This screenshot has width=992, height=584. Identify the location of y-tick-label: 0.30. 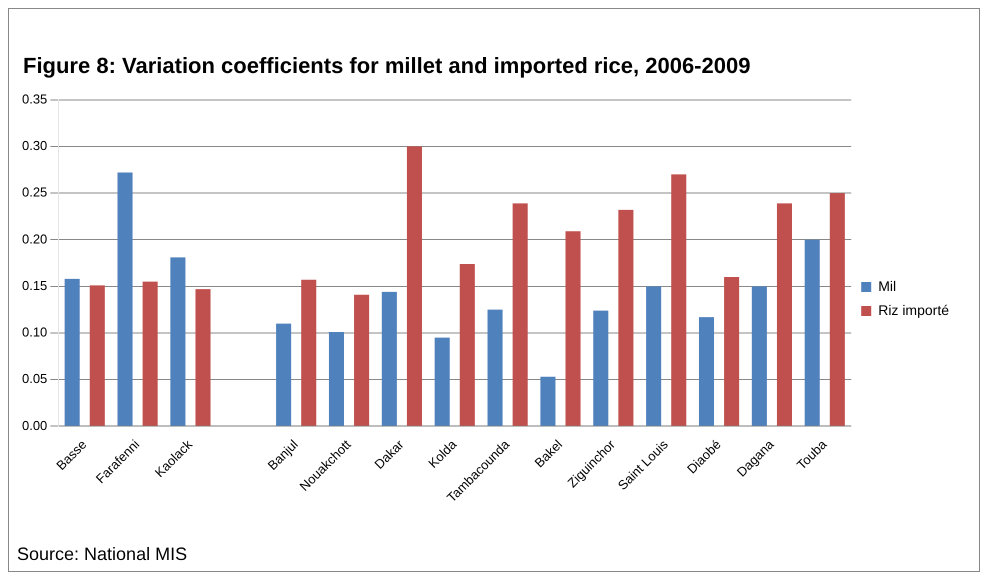
(35, 146).